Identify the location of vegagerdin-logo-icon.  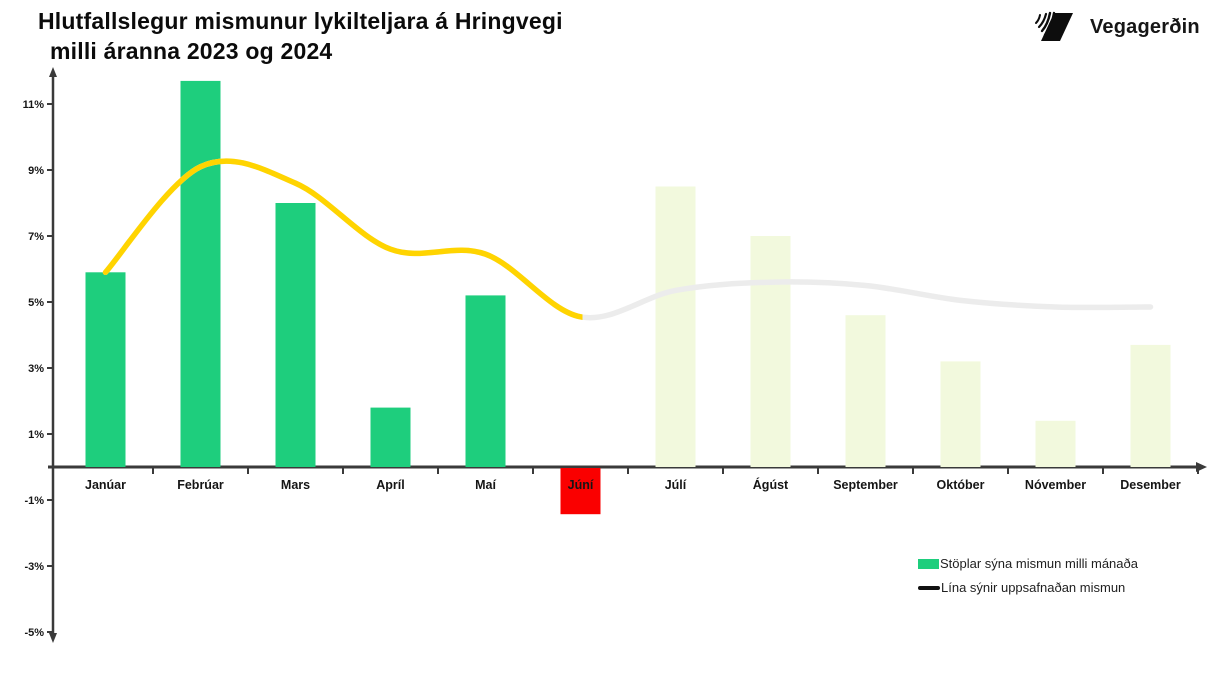
(1054, 26).